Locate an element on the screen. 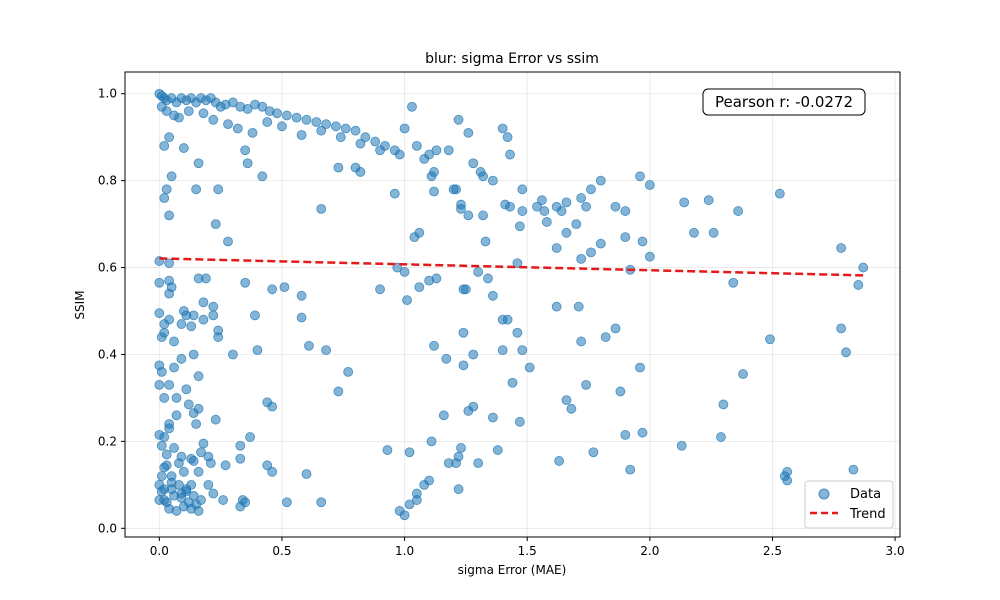  x-tick-label: 2.5 is located at coordinates (772, 551).